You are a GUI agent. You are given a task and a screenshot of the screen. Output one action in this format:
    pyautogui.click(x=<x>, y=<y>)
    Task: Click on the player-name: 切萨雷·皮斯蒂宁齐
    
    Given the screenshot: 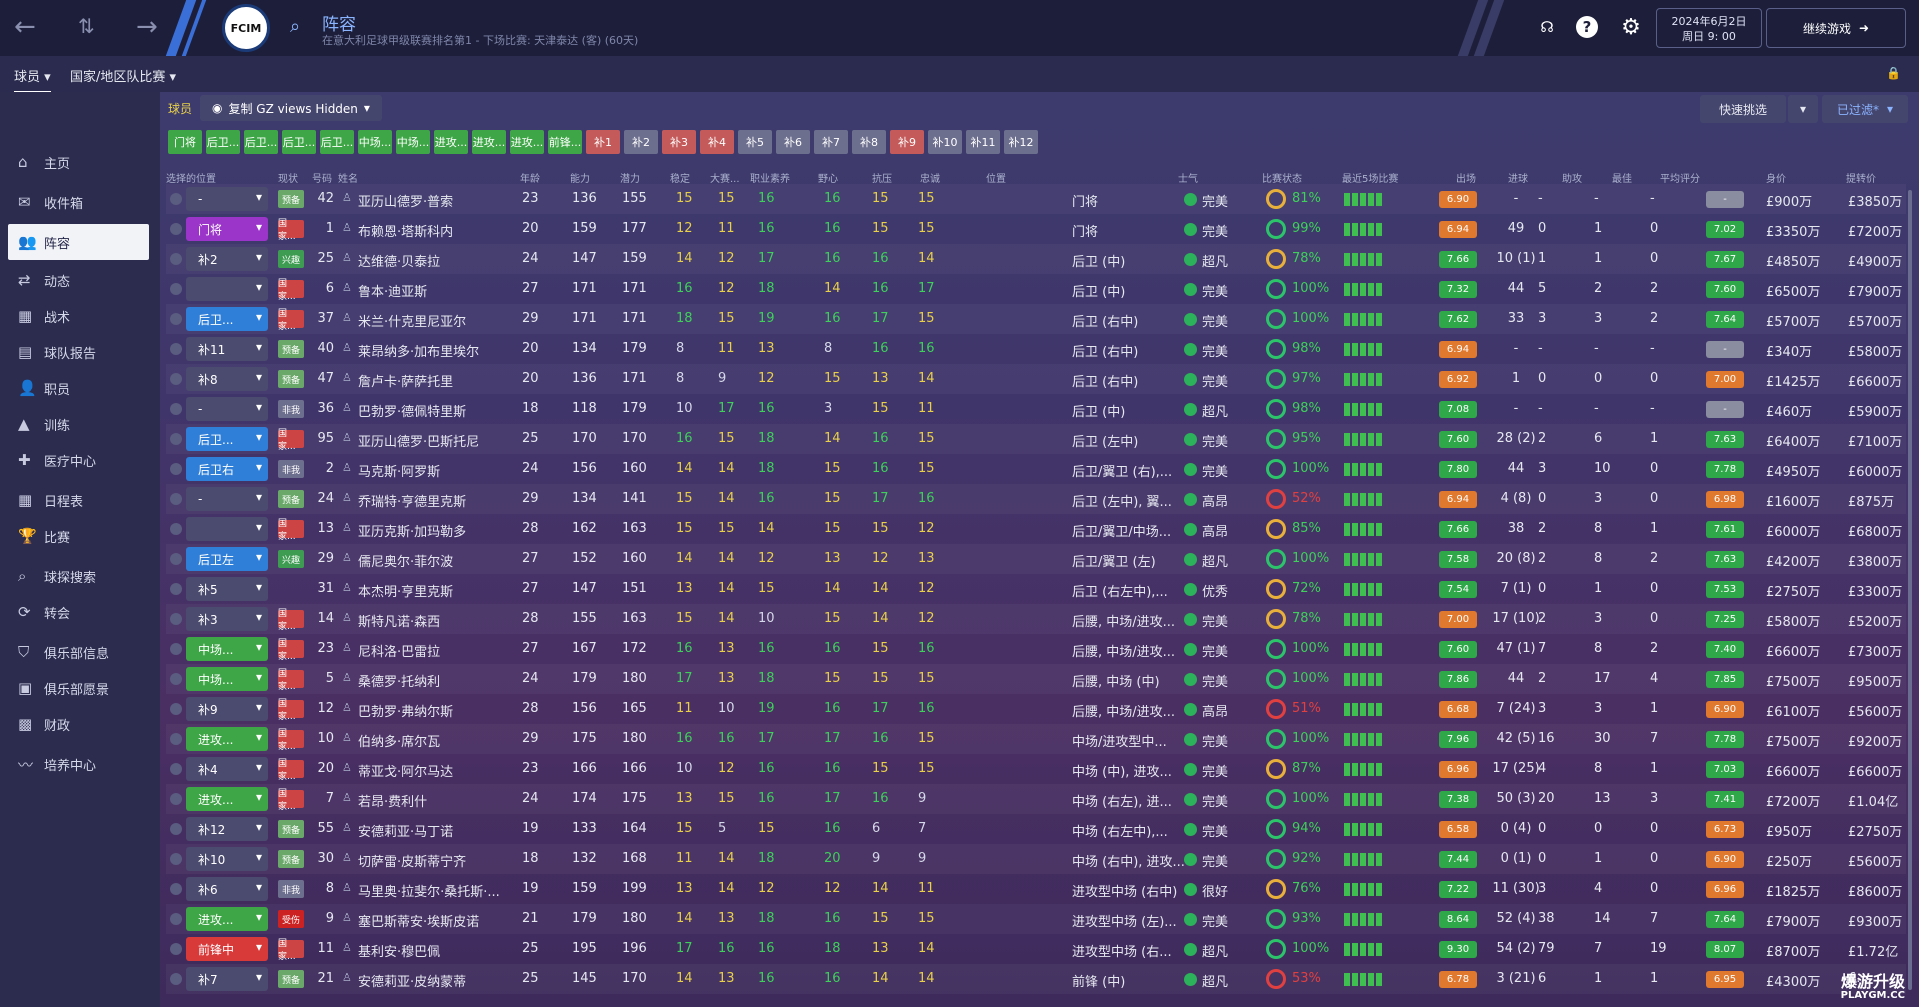 What is the action you would take?
    pyautogui.click(x=412, y=862)
    